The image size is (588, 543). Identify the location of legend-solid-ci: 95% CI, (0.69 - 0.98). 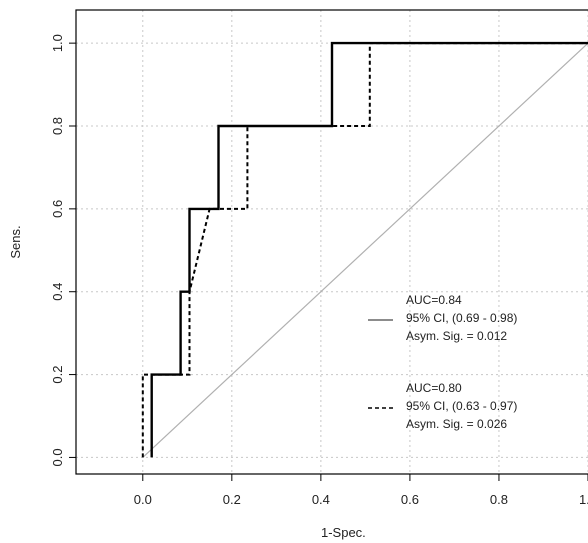
(461, 318).